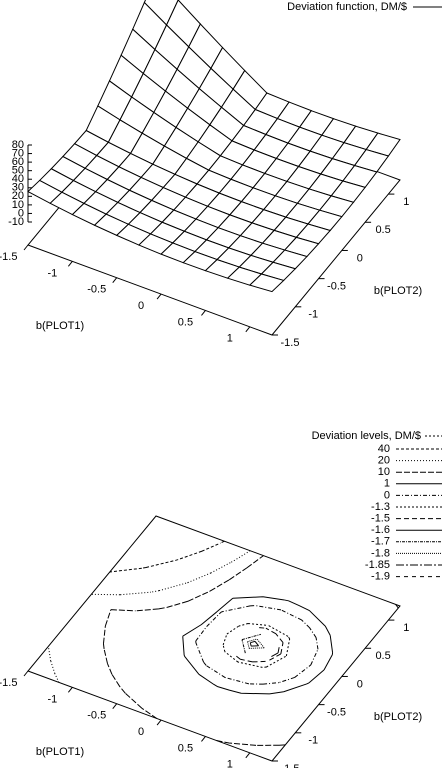 This screenshot has width=446, height=768. What do you see at coordinates (366, 436) in the screenshot?
I see `legend-title: Deviation levels, DM/$` at bounding box center [366, 436].